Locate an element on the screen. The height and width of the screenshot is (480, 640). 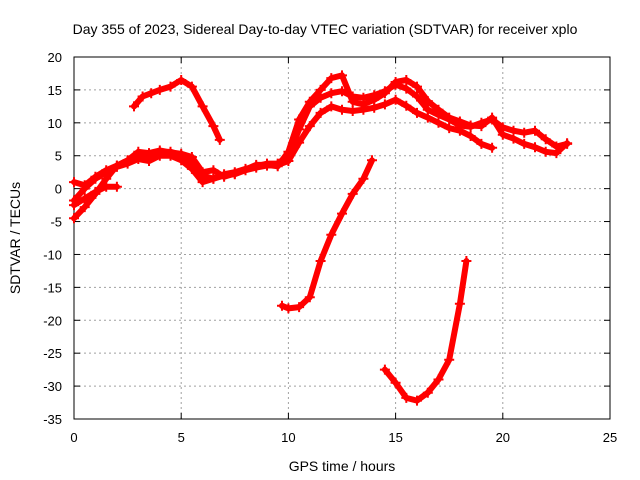
x-tick-label: 20 is located at coordinates (503, 437).